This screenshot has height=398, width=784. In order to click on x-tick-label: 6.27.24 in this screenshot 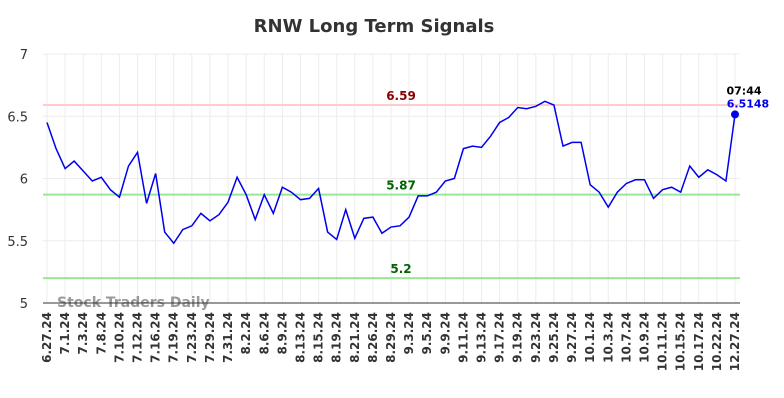, I will do `click(47, 337)`.